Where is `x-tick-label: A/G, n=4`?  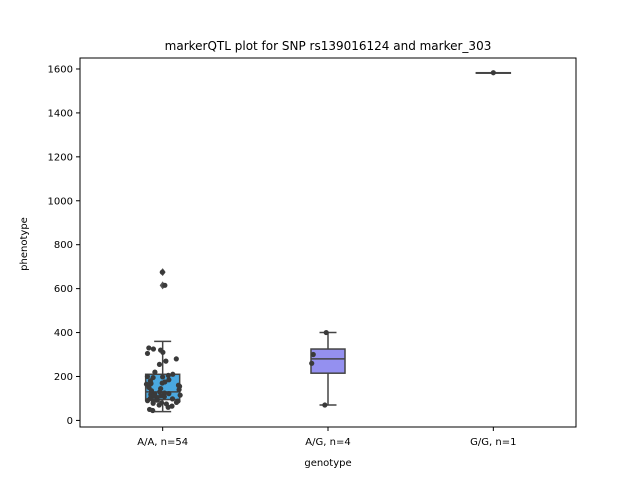 x-tick-label: A/G, n=4 is located at coordinates (327, 442).